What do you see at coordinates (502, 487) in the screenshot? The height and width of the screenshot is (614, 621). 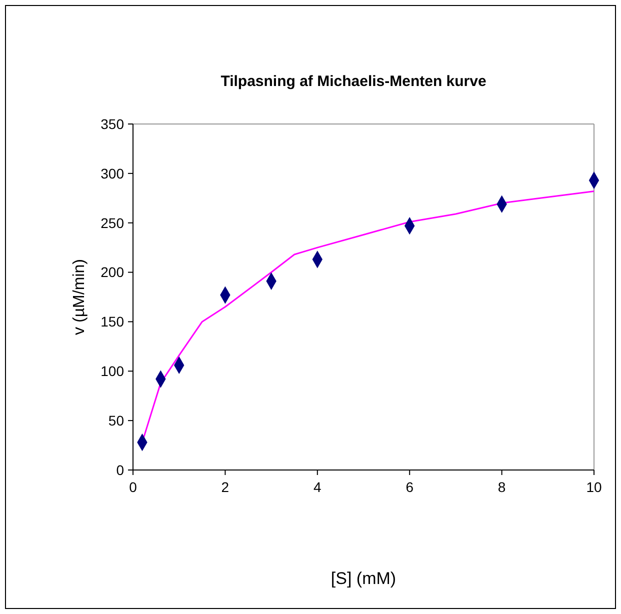 I see `x-tick-label: 8` at bounding box center [502, 487].